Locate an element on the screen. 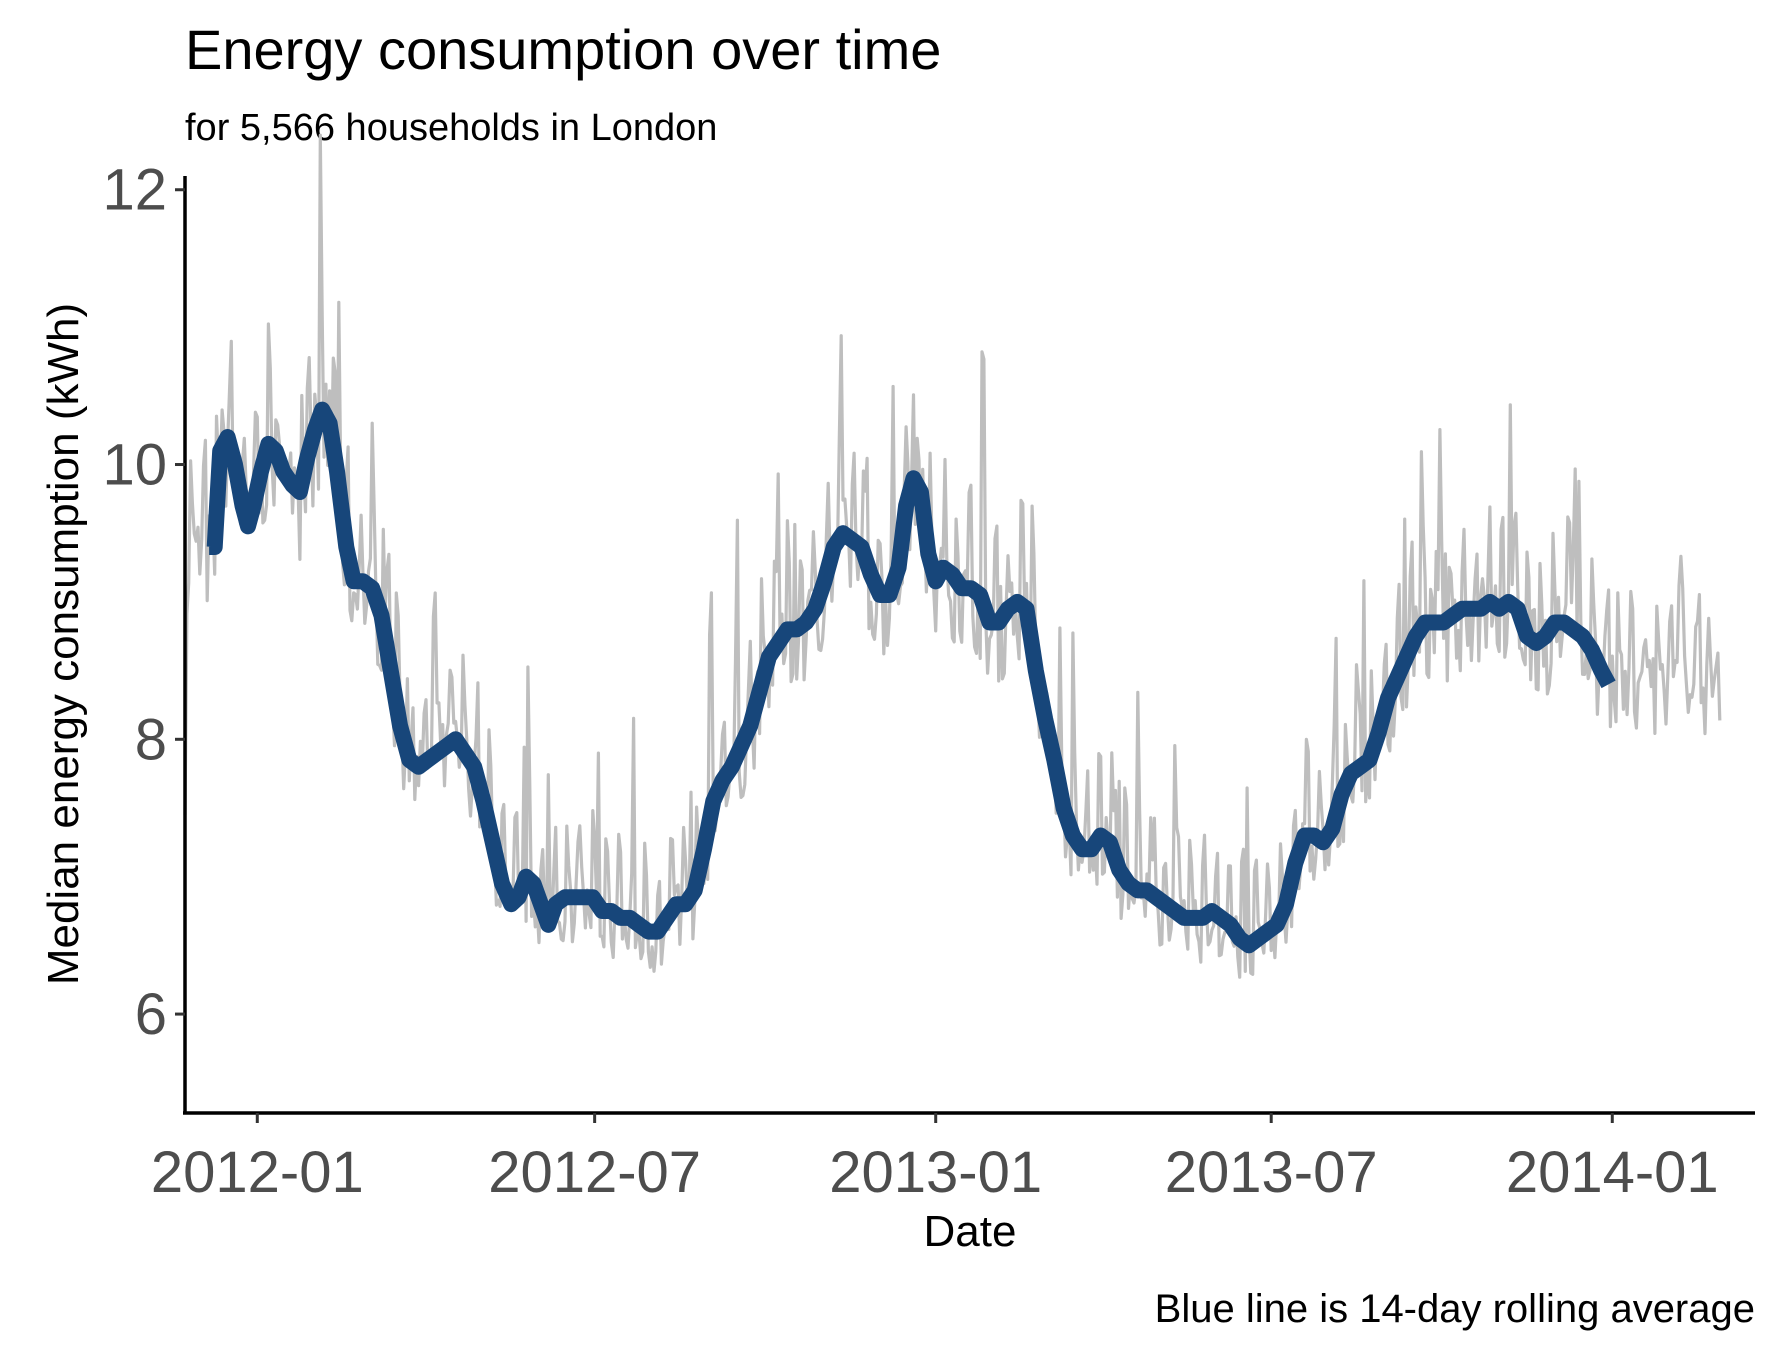  y-axis-title: Median energy consumption (kWh) is located at coordinates (63, 644).